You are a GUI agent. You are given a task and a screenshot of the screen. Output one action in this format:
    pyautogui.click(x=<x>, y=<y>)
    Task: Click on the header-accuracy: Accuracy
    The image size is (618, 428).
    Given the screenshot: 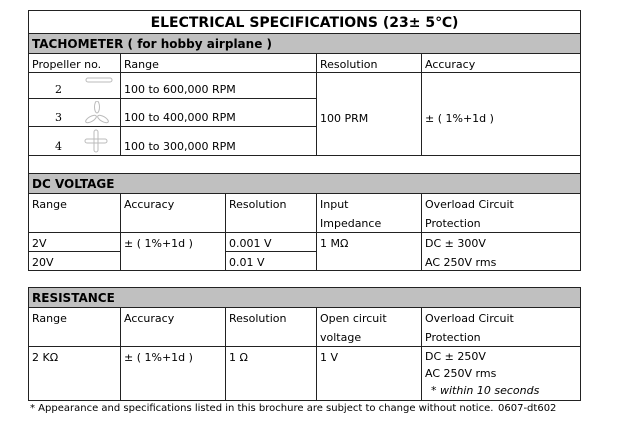 What is the action you would take?
    pyautogui.click(x=501, y=63)
    